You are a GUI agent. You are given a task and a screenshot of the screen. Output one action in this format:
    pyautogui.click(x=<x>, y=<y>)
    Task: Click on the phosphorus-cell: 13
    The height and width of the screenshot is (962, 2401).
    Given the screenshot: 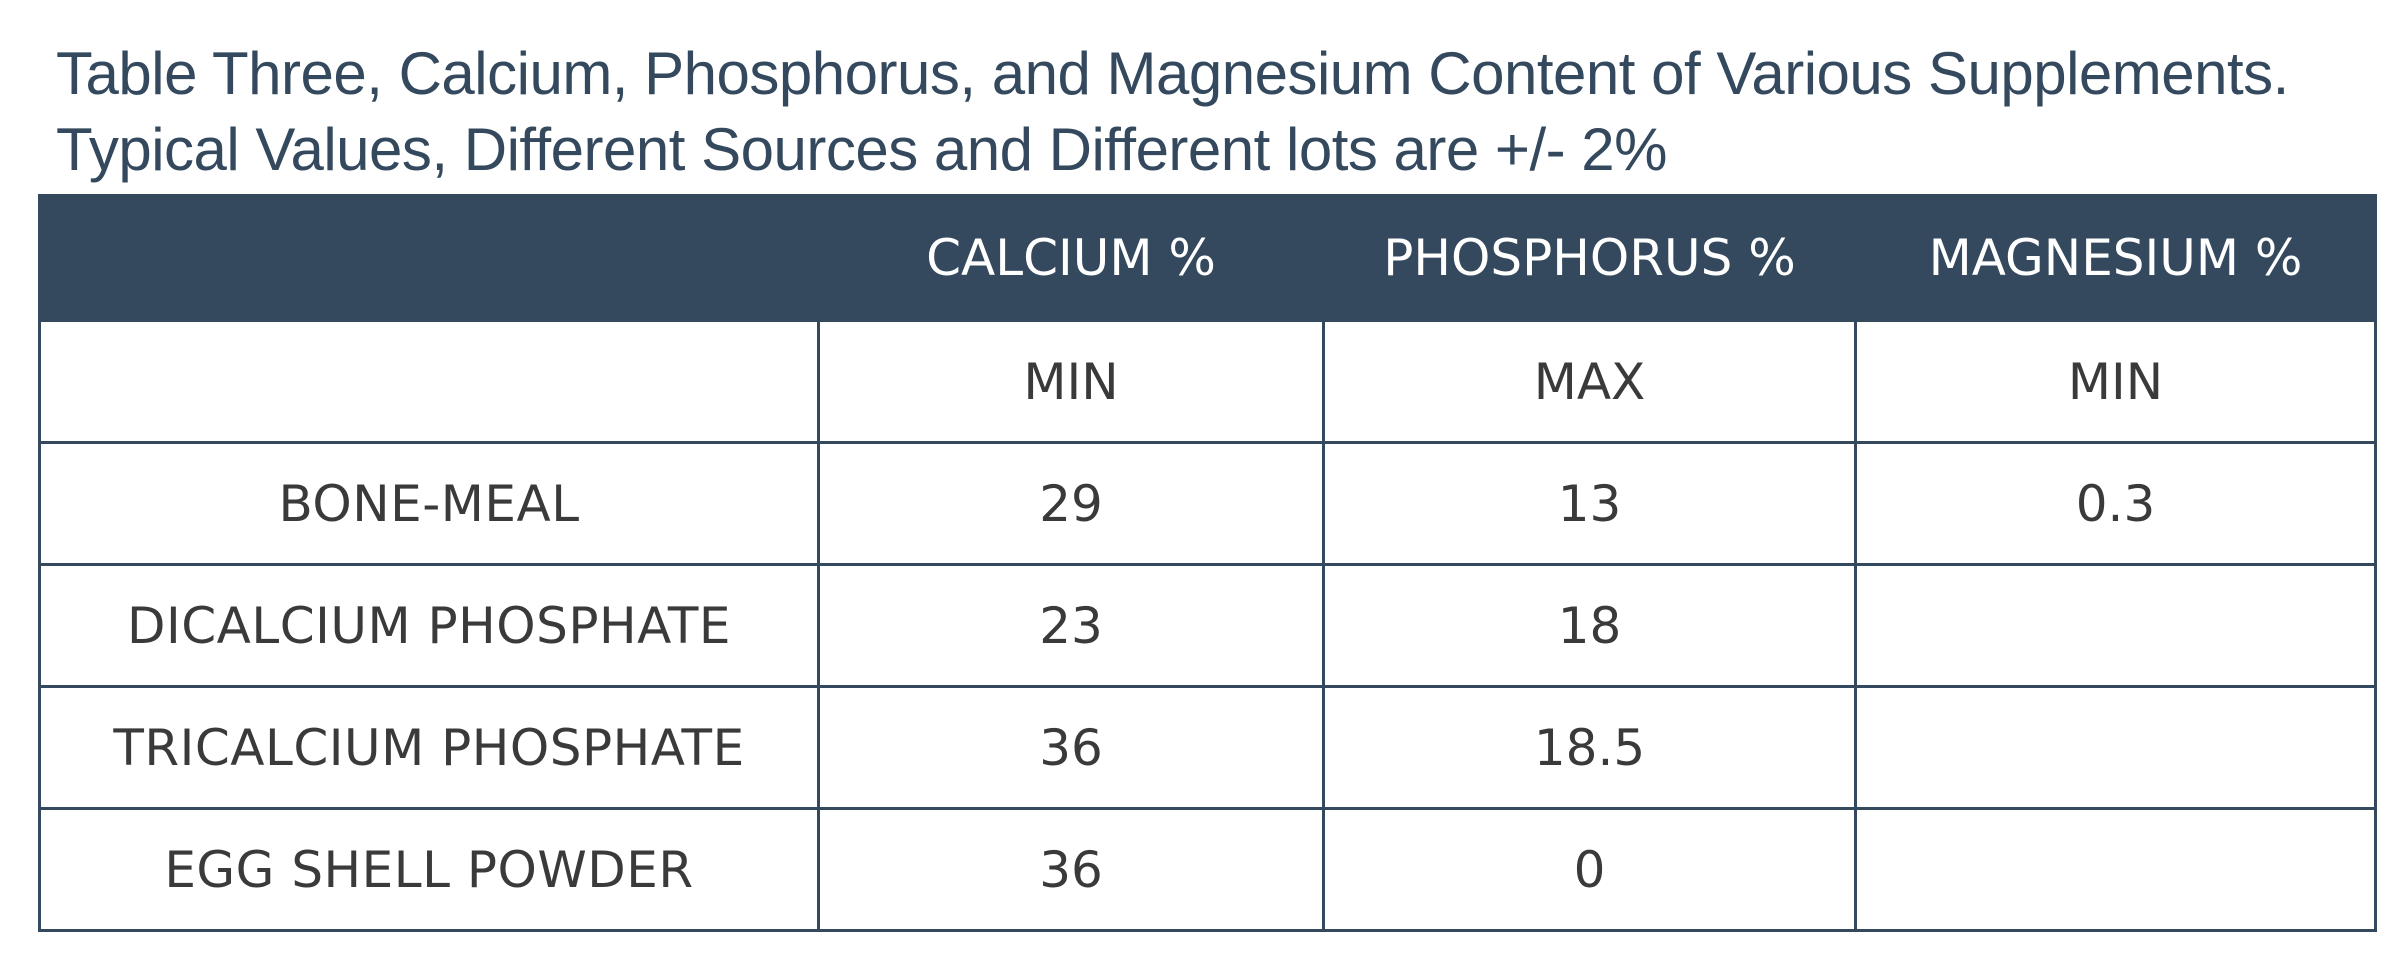 What is the action you would take?
    pyautogui.click(x=1589, y=503)
    